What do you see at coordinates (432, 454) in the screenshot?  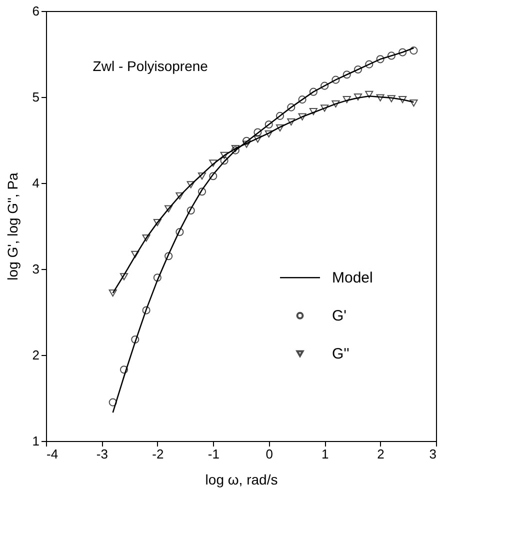 I see `x-tick-label: 3` at bounding box center [432, 454].